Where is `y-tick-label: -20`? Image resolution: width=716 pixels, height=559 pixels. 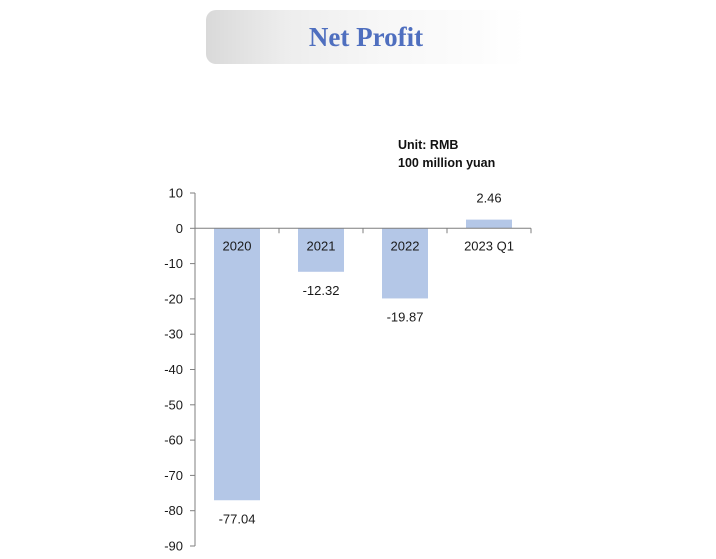 y-tick-label: -20 is located at coordinates (173, 298).